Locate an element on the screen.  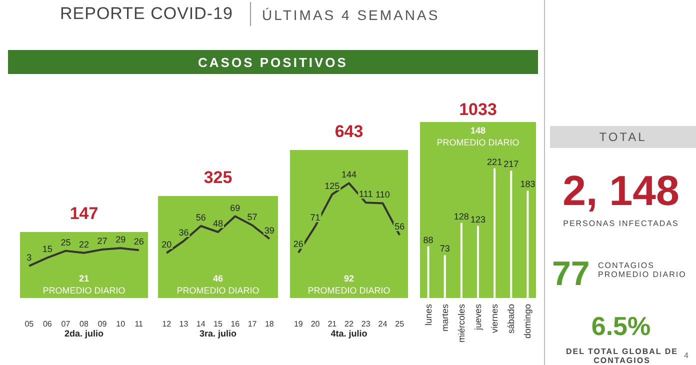
x-tick-label: 23 is located at coordinates (366, 324).